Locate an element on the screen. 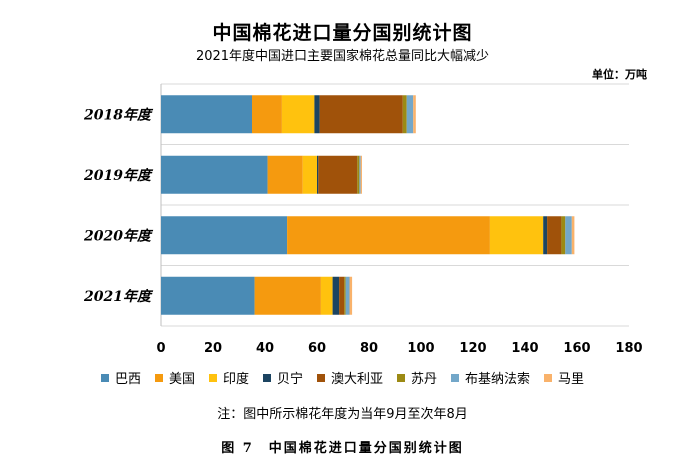 The image size is (685, 470). x-tick-label: 20 is located at coordinates (213, 348).